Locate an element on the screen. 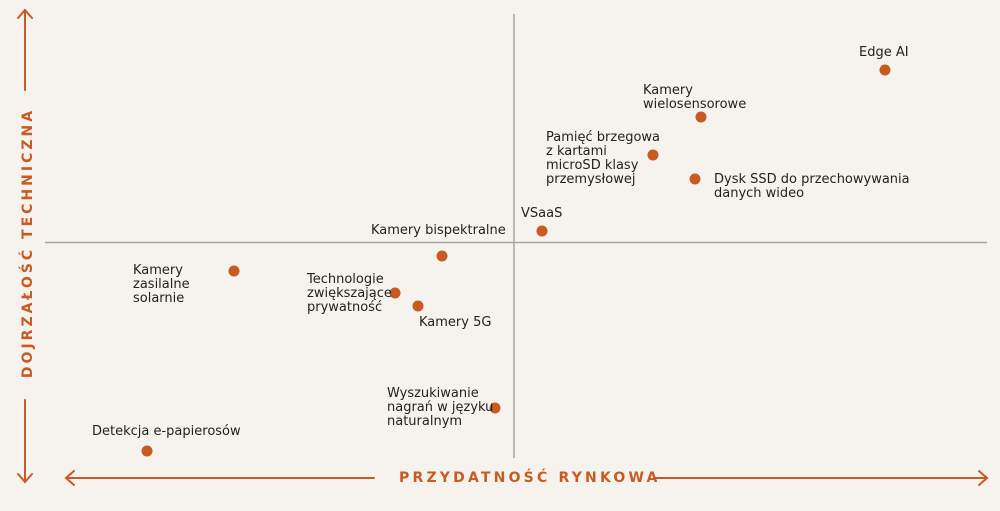 This screenshot has width=1000, height=511. x-axis-left-arrow-icon is located at coordinates (219, 478).